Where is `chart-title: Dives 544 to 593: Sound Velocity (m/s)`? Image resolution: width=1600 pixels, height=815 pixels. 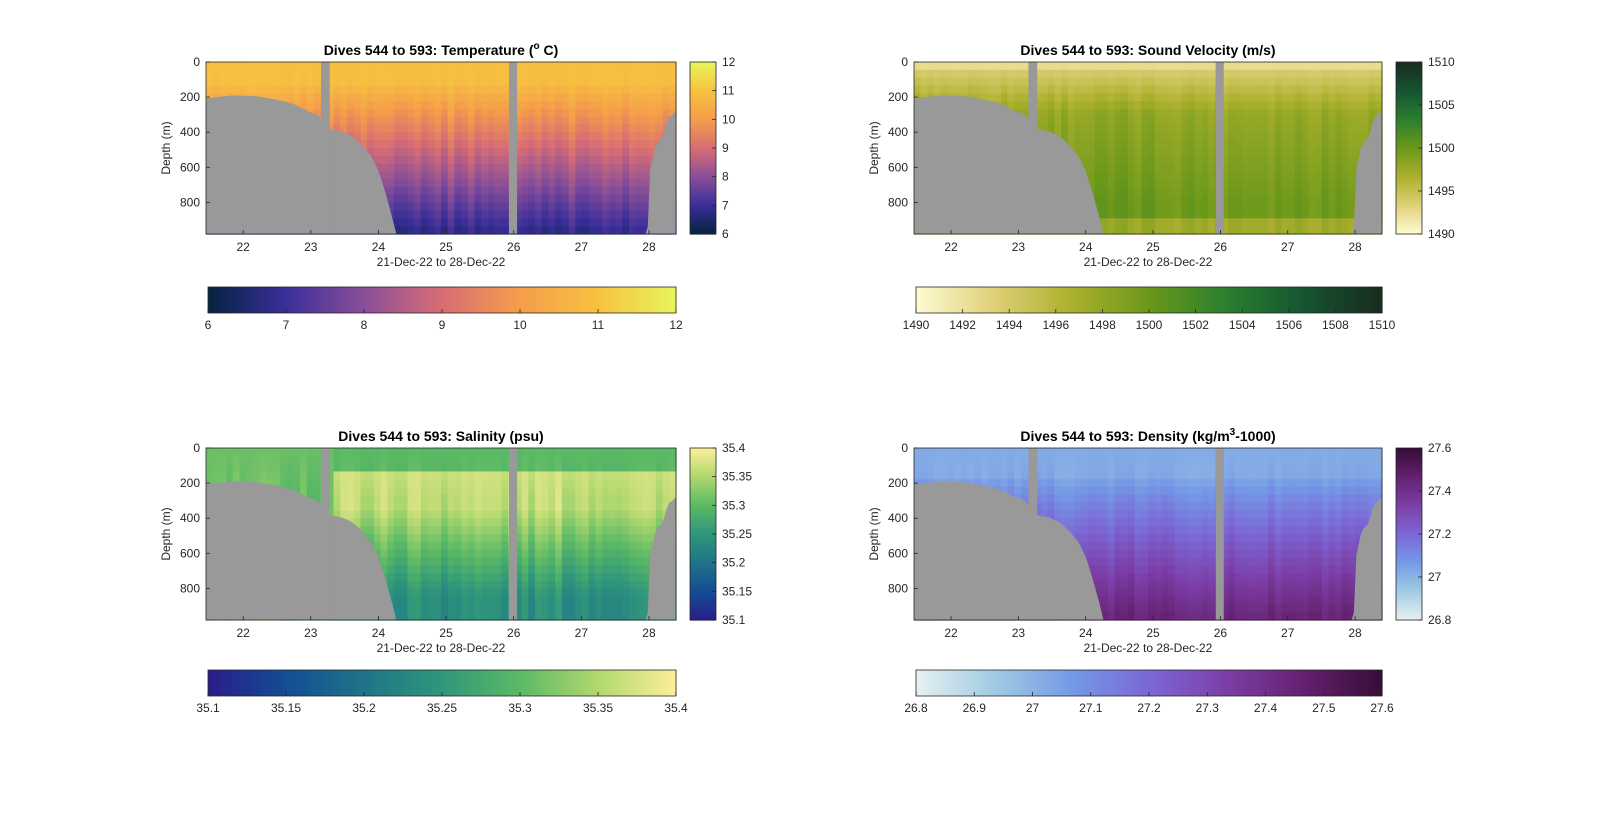
chart-title: Dives 544 to 593: Sound Velocity (m/s) is located at coordinates (1147, 50).